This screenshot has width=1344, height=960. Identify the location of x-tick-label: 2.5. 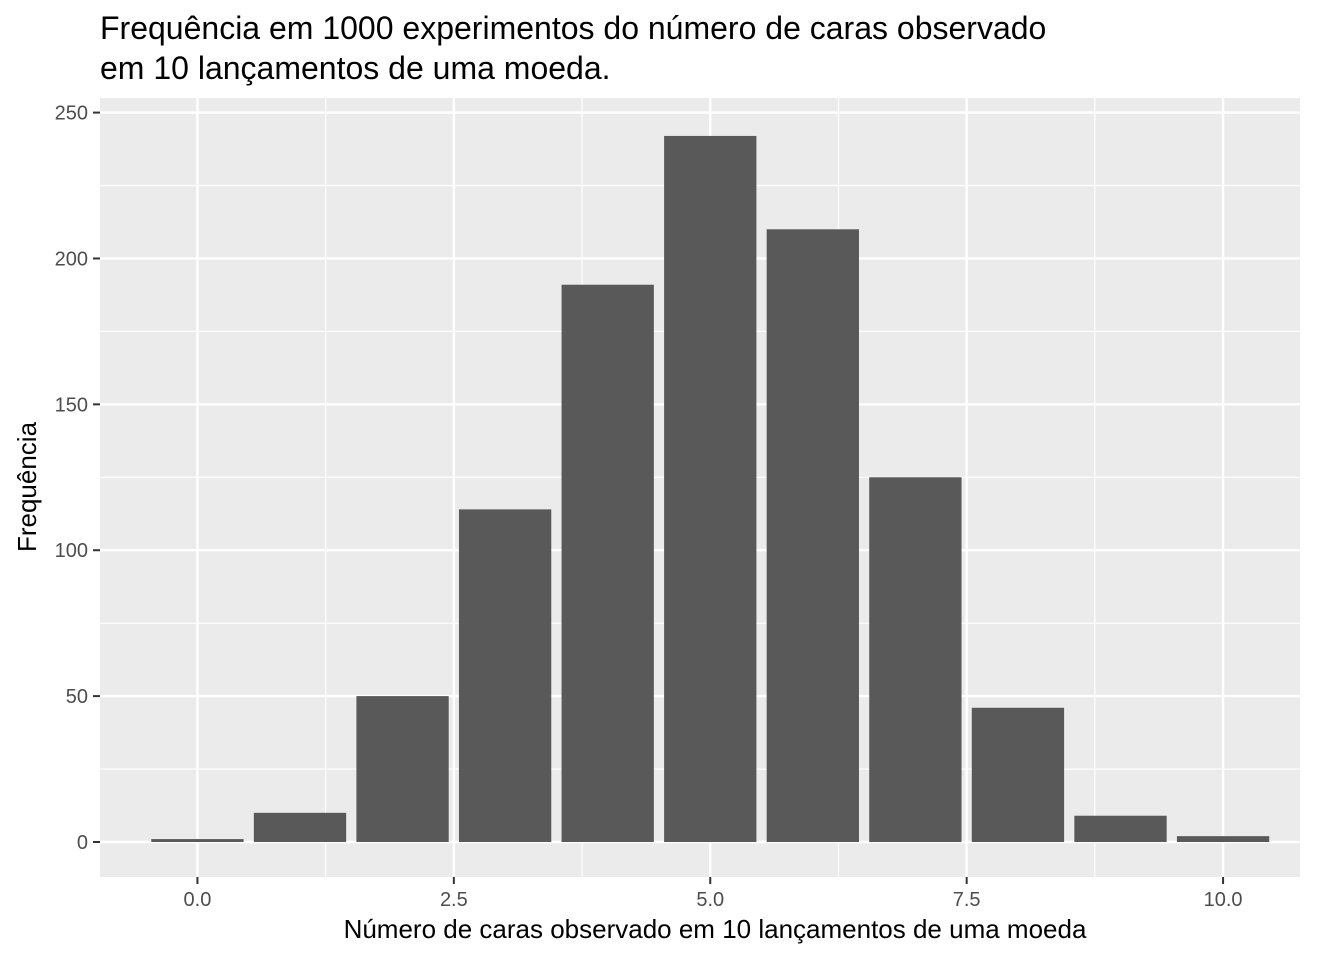
(454, 900).